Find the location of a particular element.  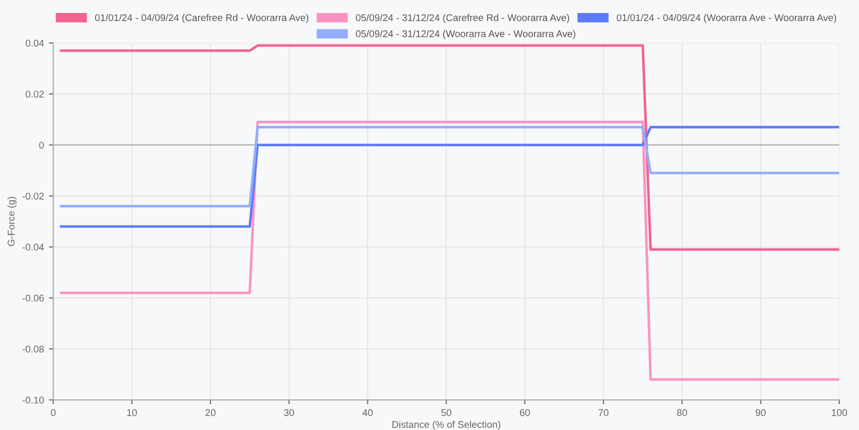

x-axis-title: Distance (% of Selection) is located at coordinates (446, 425).